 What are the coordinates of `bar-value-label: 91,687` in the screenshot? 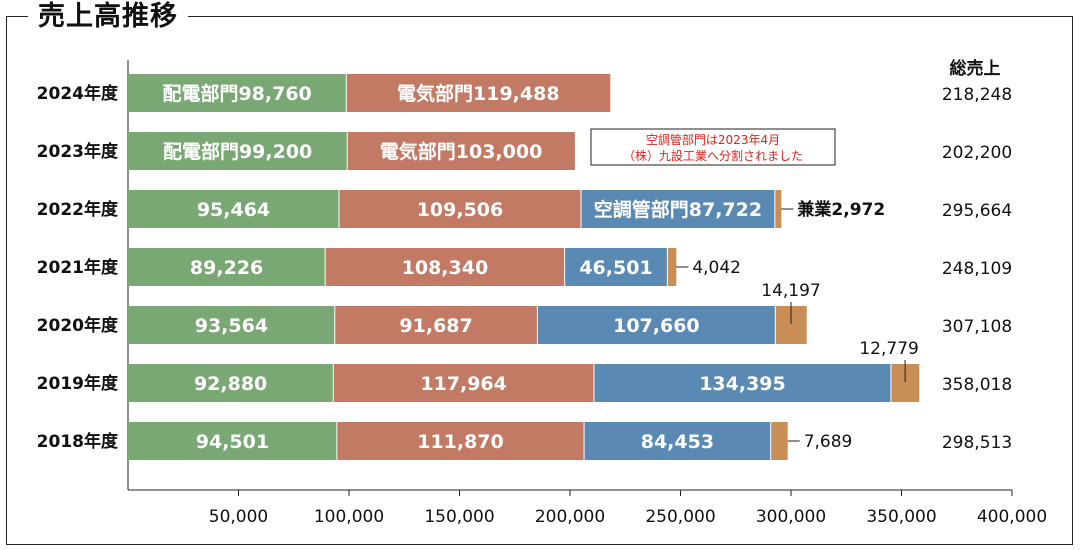 It's located at (435, 326).